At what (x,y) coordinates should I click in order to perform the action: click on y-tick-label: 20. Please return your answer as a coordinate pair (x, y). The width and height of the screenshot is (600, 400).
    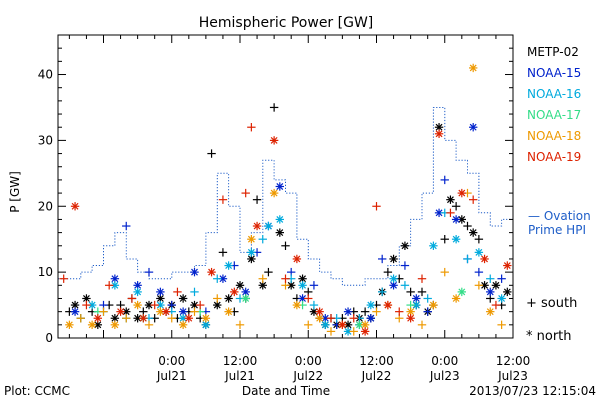
    Looking at the image, I should click on (45, 206).